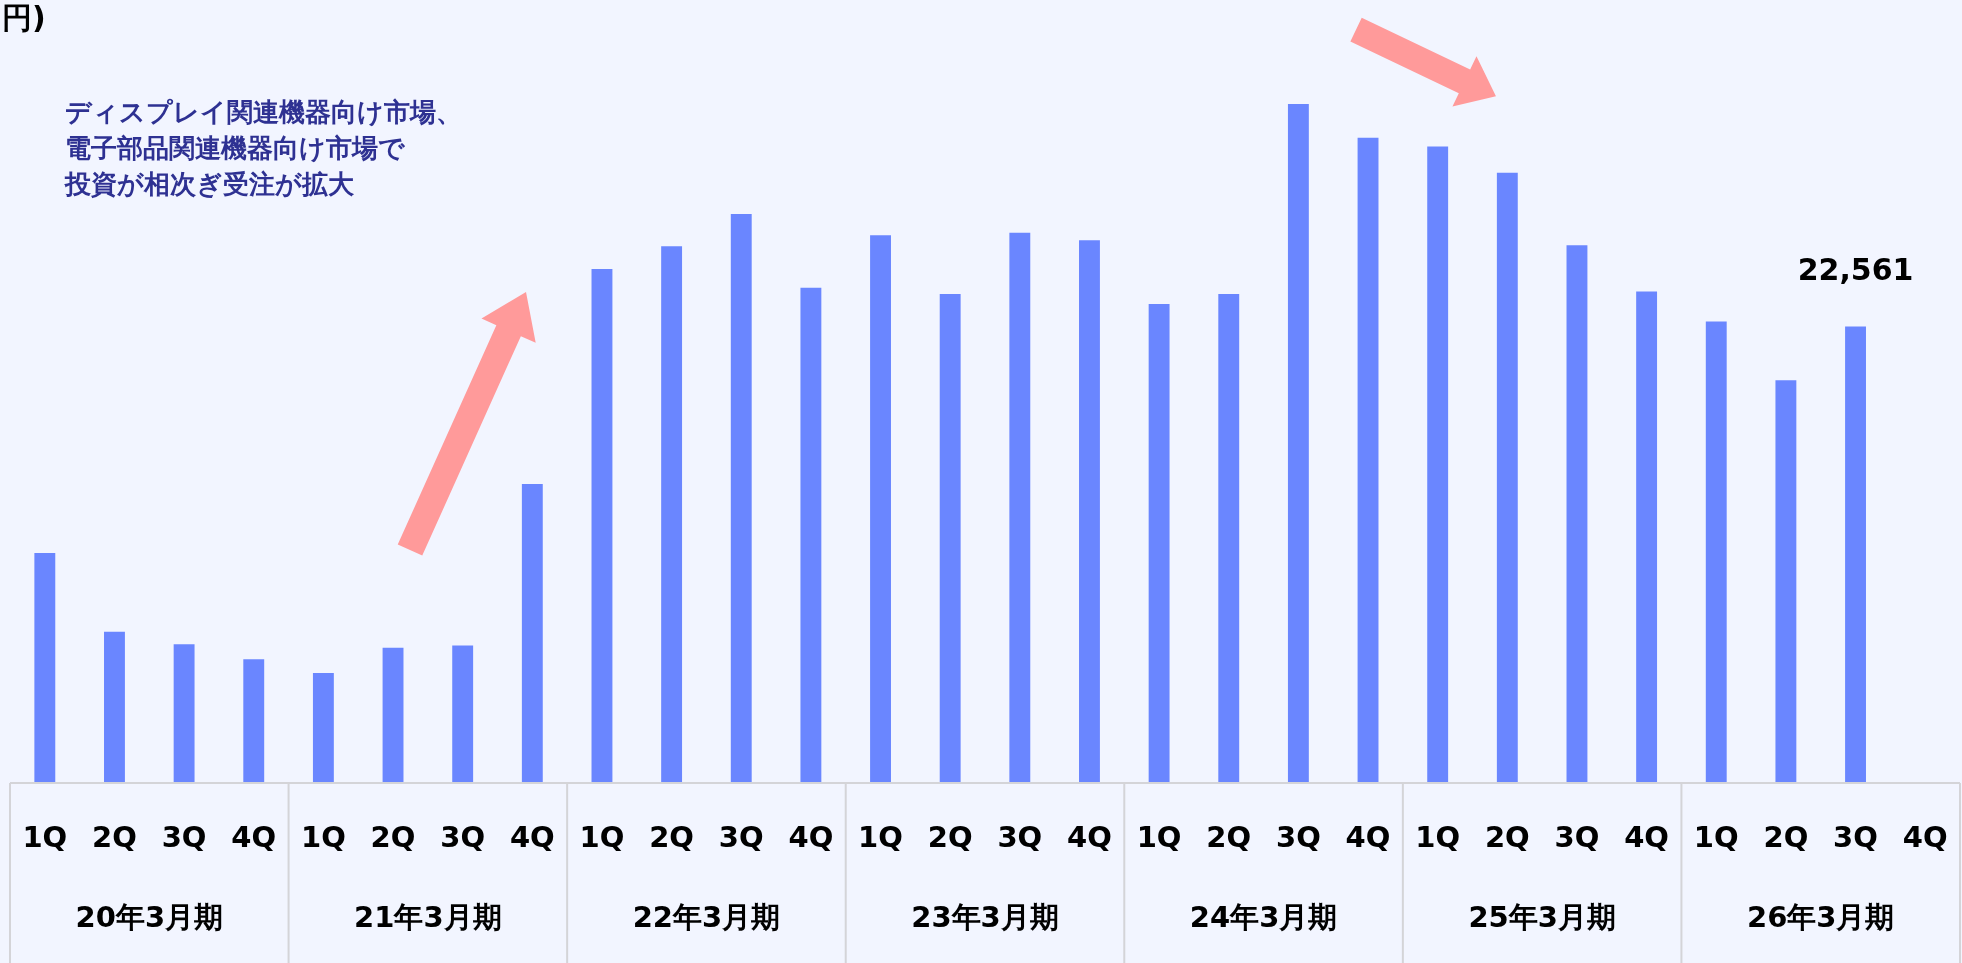 The height and width of the screenshot is (963, 1962). Describe the element at coordinates (24, 17) in the screenshot. I see `chart-title: 円)` at that location.